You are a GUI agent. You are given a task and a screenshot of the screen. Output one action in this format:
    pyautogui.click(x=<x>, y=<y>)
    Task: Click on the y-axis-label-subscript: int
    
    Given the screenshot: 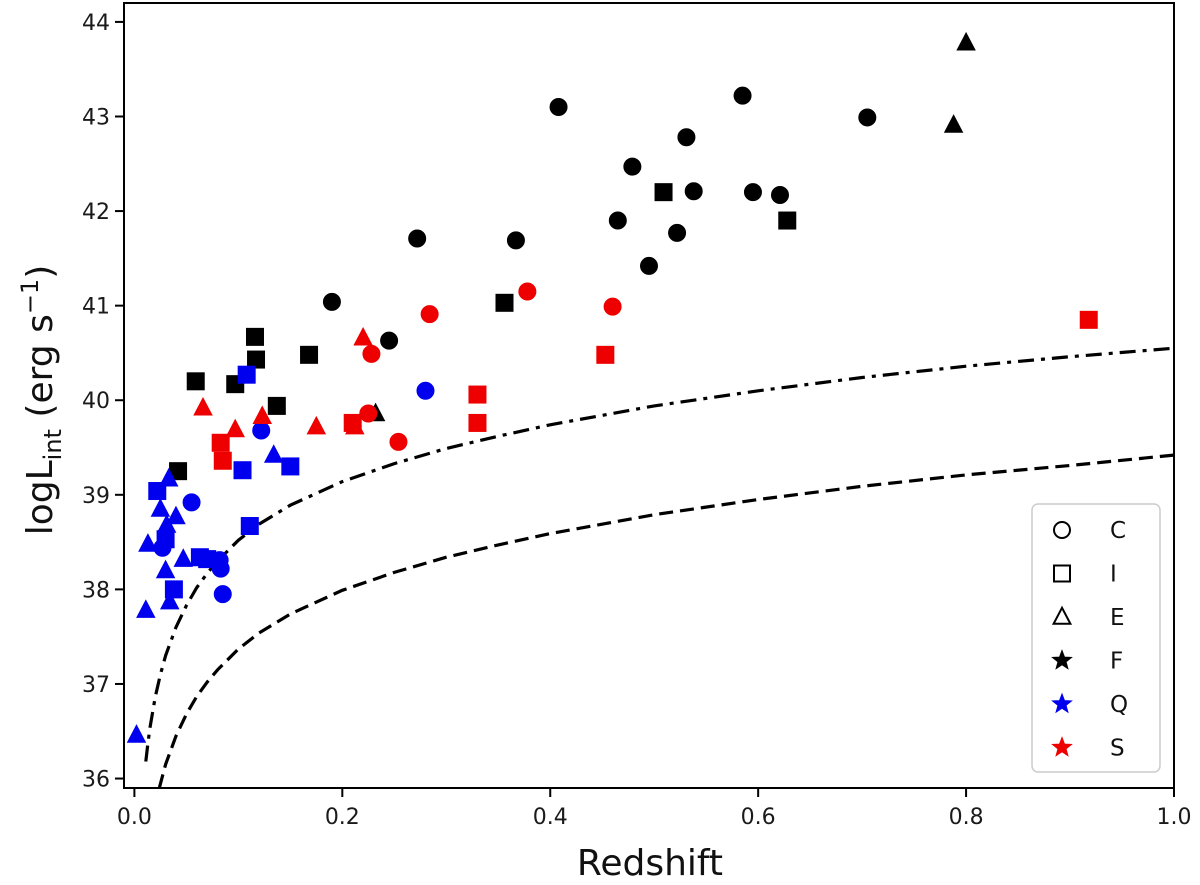 What is the action you would take?
    pyautogui.click(x=53, y=444)
    